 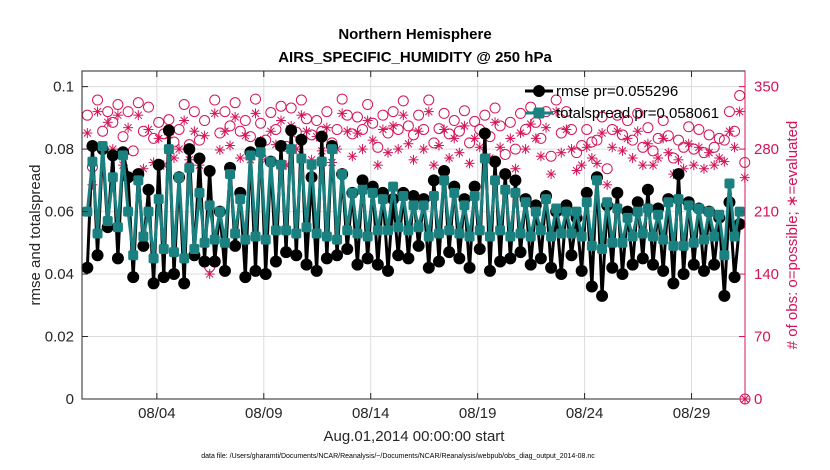 What do you see at coordinates (539, 91) in the screenshot?
I see `legend-rmse-marker` at bounding box center [539, 91].